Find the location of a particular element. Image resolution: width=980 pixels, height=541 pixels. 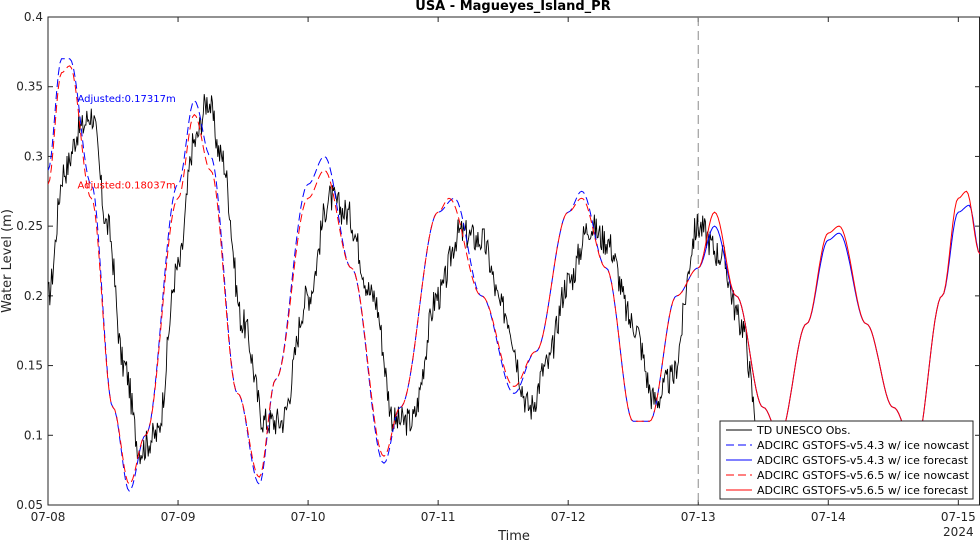

y-tick-label: 0.15 is located at coordinates (29, 366).